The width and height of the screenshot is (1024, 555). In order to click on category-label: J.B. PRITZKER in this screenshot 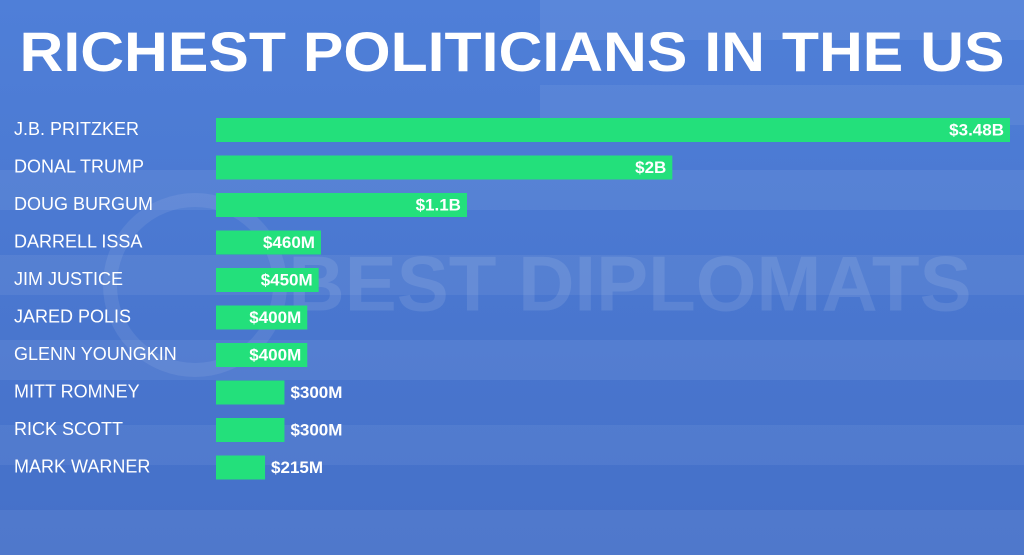, I will do `click(76, 129)`.